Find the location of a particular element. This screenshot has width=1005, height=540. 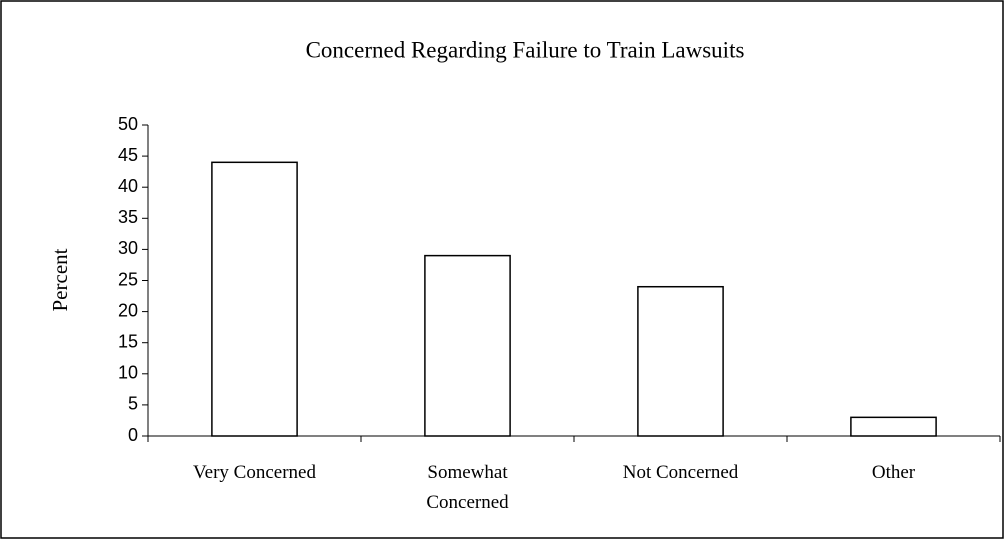

x-tick-label: Very Concerned is located at coordinates (254, 472).